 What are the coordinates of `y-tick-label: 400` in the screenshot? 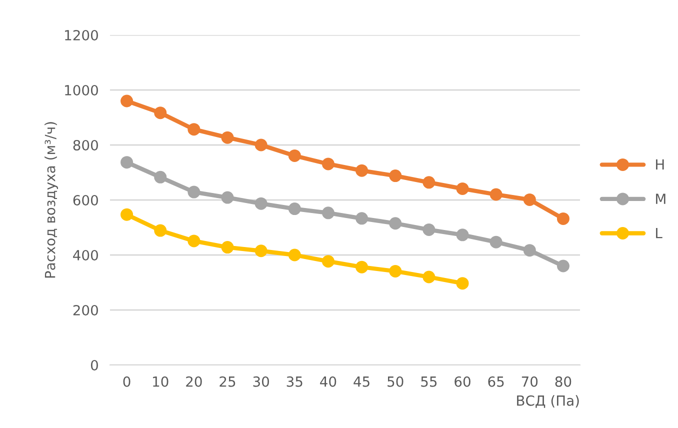 It's located at (85, 255).